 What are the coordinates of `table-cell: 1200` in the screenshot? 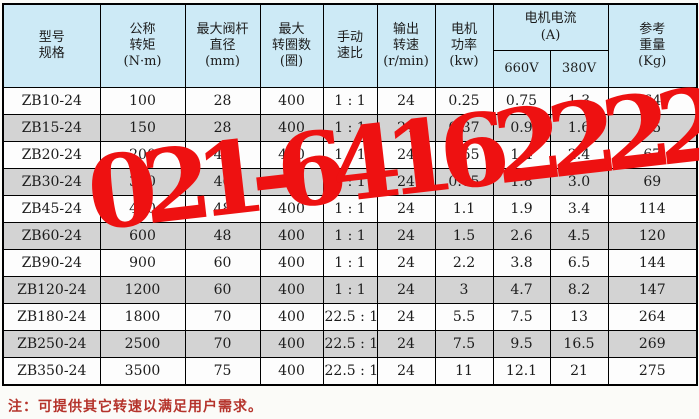 It's located at (142, 290).